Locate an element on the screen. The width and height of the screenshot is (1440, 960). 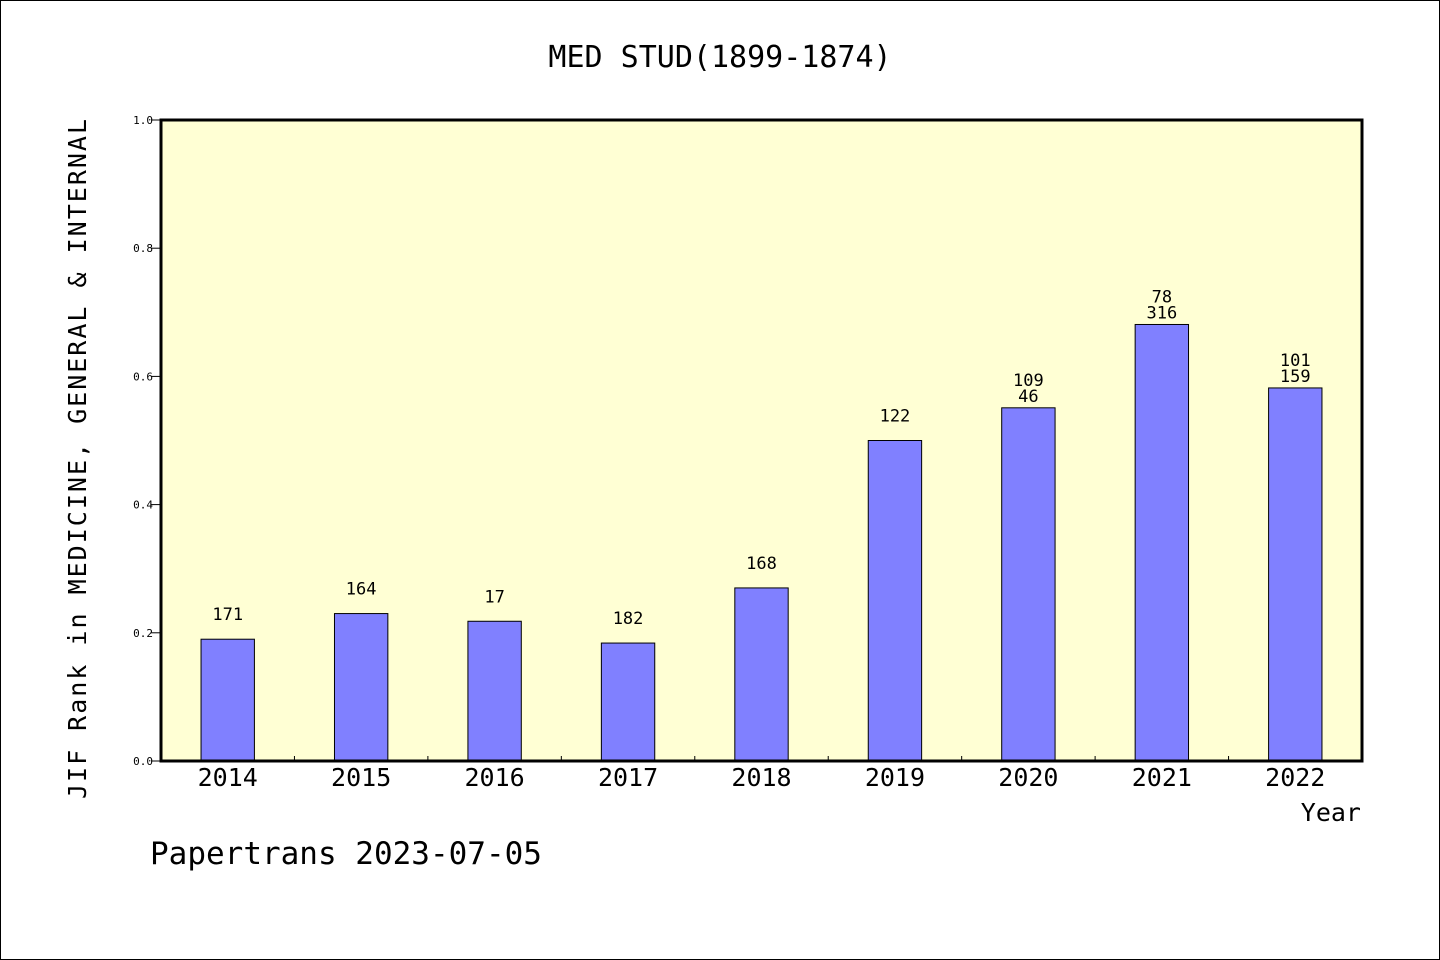
y-axis-label: JIF Rank in MEDICINE, GENERAL & INTERNAL is located at coordinates (77, 458).